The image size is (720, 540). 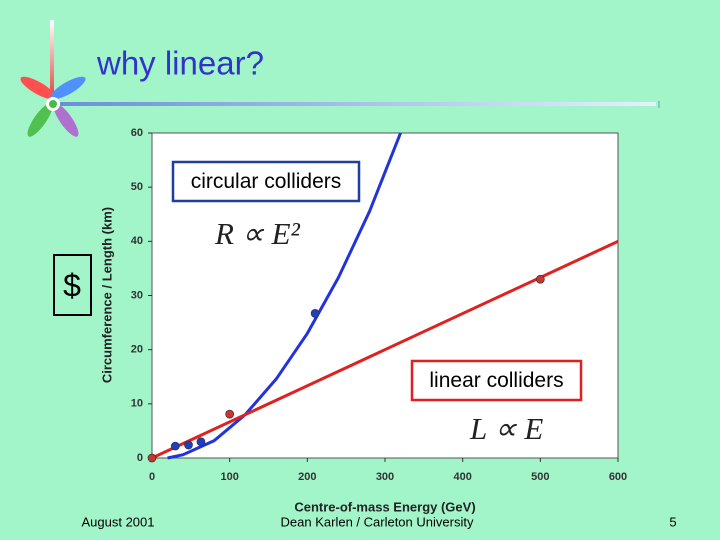 What do you see at coordinates (152, 477) in the screenshot?
I see `x-tick-label: 0` at bounding box center [152, 477].